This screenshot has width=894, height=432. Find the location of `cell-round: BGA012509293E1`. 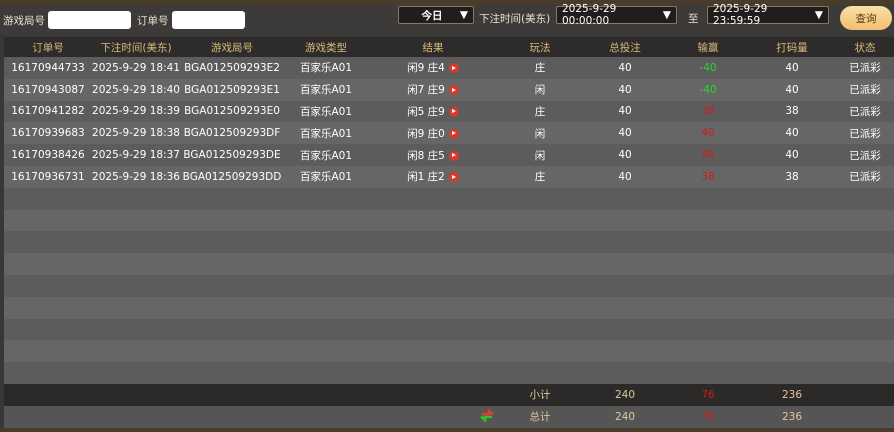

cell-round: BGA012509293E1 is located at coordinates (232, 90).